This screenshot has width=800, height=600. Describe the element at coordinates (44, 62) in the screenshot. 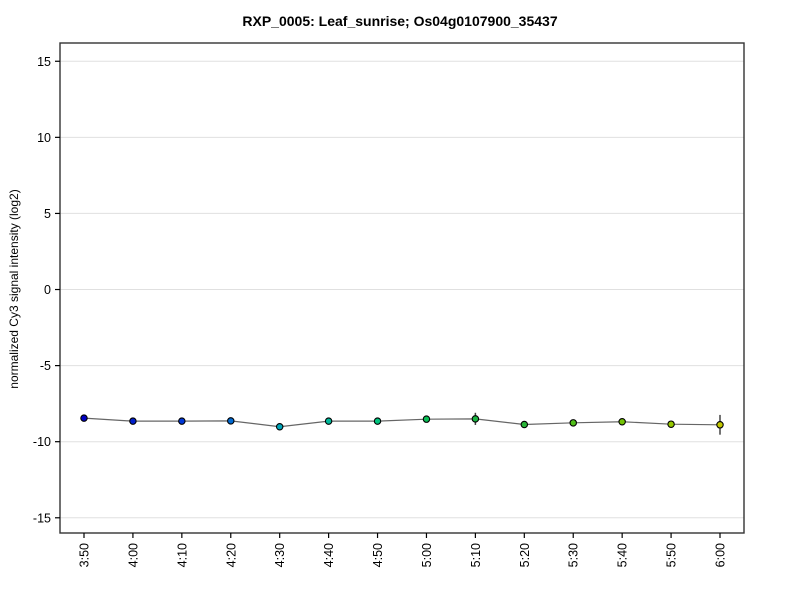

I see `y-tick-label: 15` at that location.